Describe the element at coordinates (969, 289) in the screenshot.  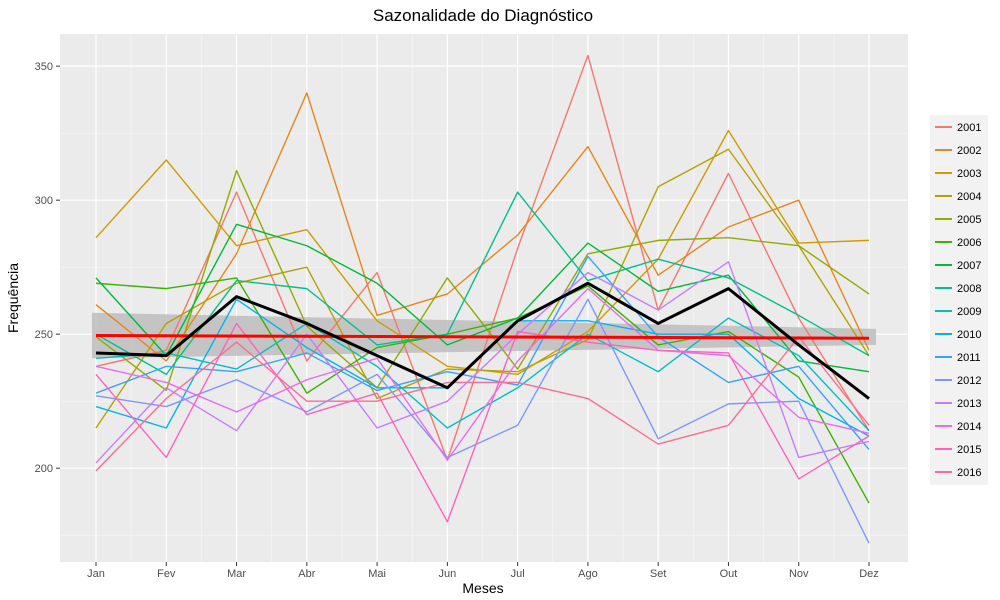
I see `legend-label-2008: 2008` at that location.